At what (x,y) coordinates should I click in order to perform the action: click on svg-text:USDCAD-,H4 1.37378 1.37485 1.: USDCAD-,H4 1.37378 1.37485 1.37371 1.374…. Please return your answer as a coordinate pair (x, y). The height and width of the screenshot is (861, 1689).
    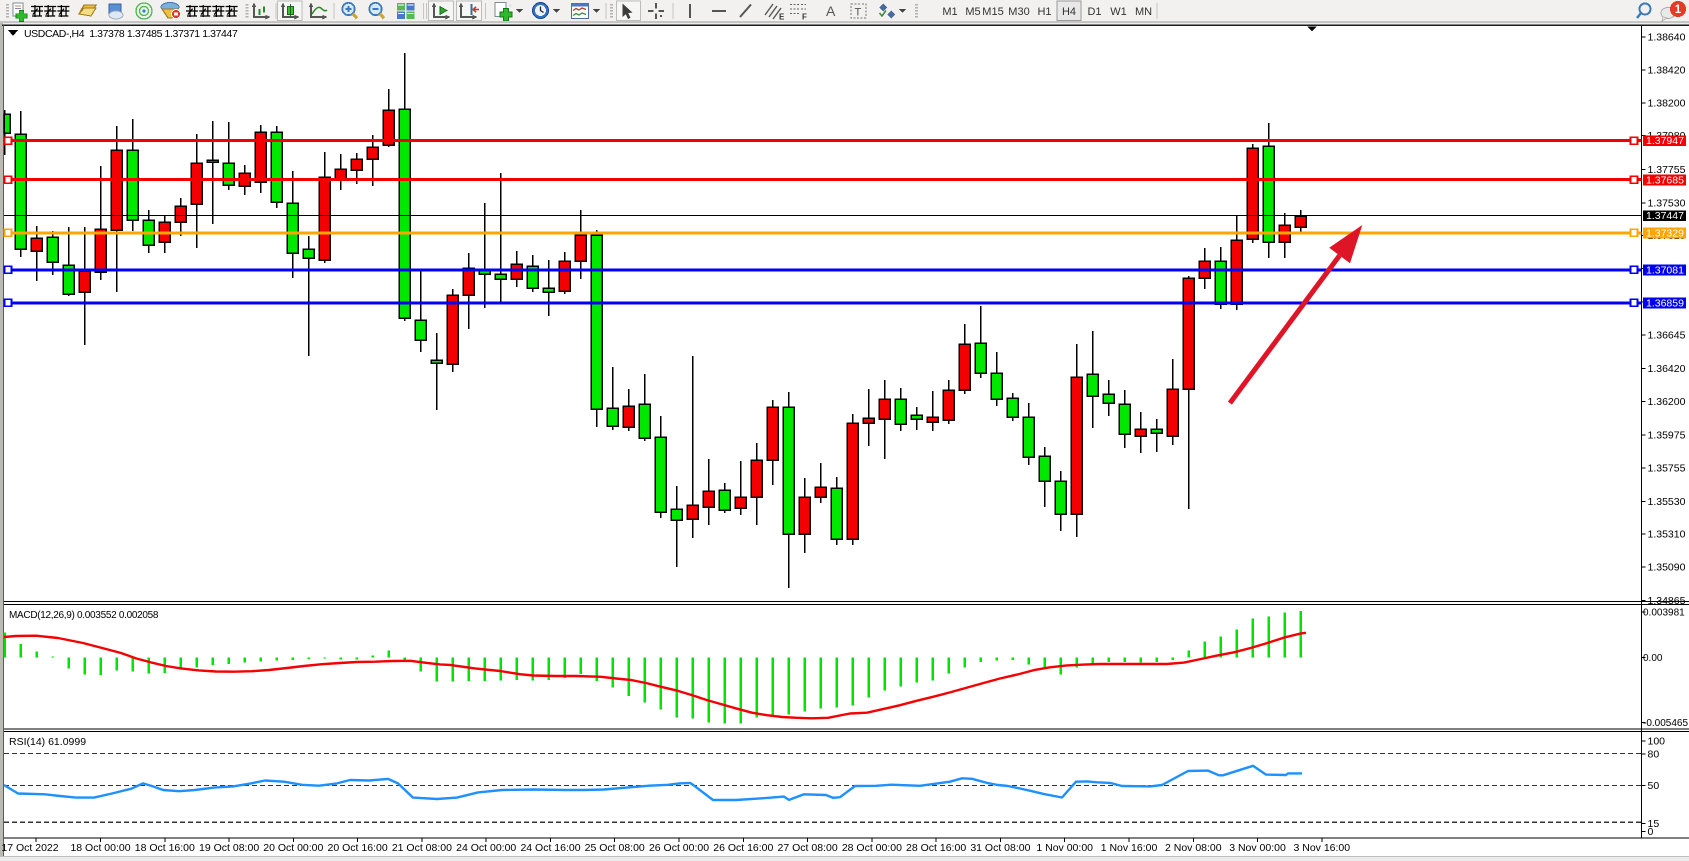
    Looking at the image, I should click on (131, 34).